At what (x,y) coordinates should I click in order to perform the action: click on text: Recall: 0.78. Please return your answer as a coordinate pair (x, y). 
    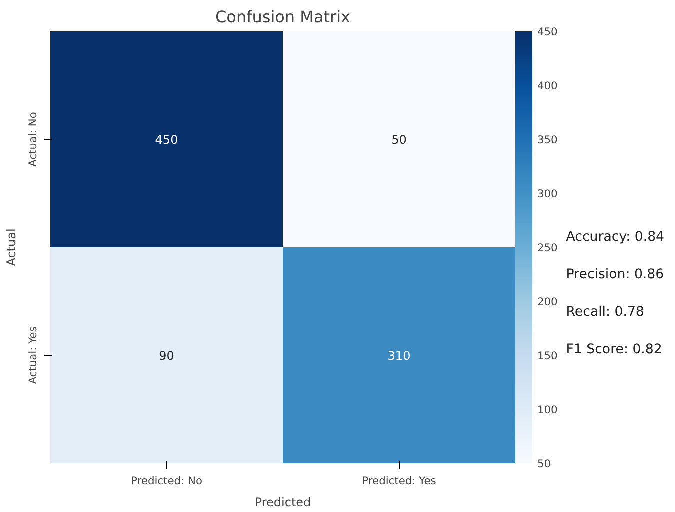
    Looking at the image, I should click on (605, 312).